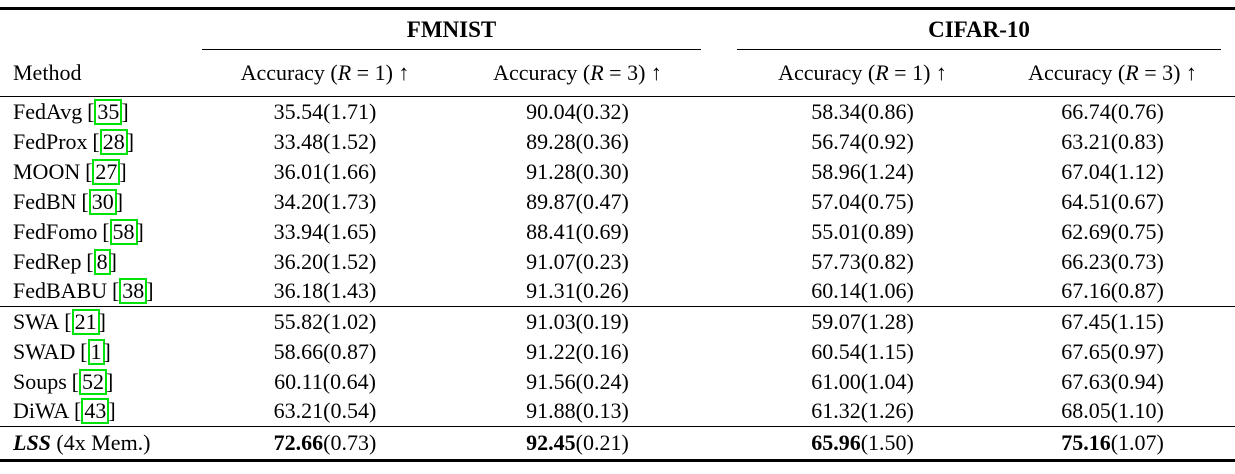 The image size is (1235, 474). Describe the element at coordinates (108, 111) in the screenshot. I see `citation-link: 35` at that location.